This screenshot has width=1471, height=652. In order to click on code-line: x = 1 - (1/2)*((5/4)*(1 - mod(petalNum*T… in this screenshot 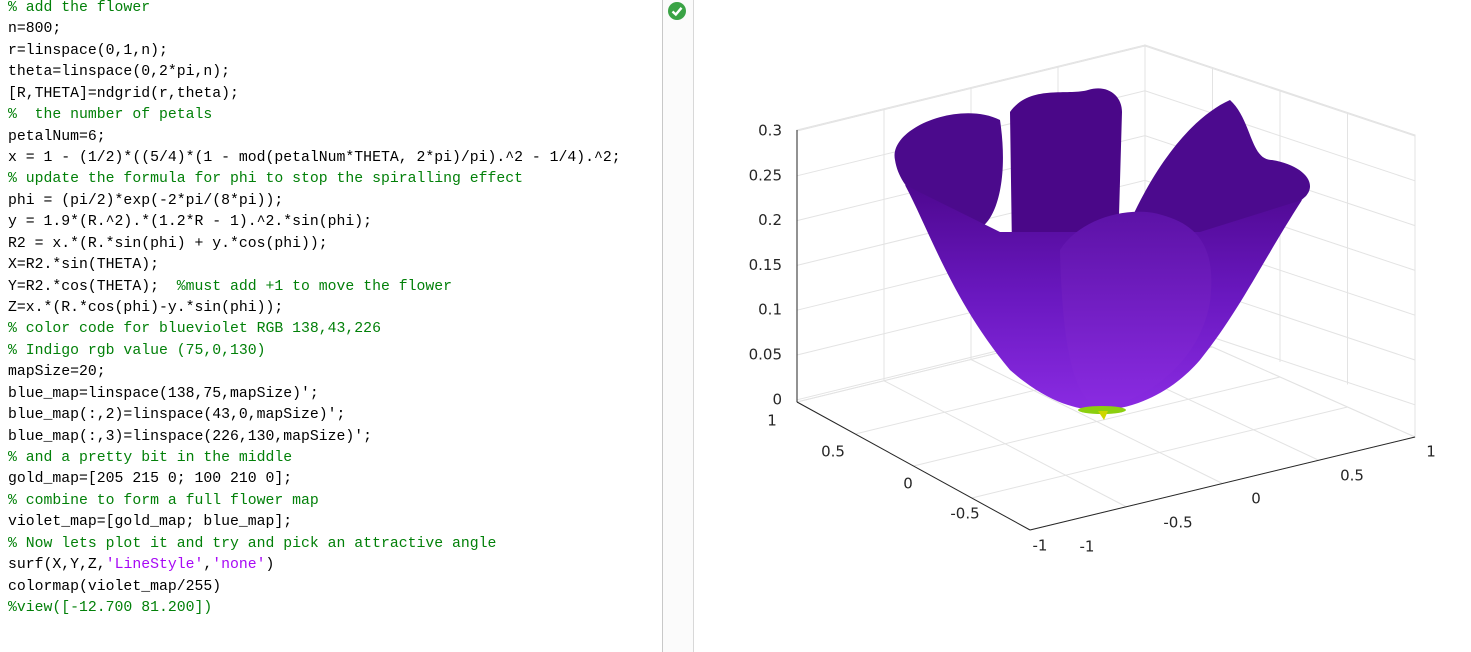, I will do `click(314, 158)`.